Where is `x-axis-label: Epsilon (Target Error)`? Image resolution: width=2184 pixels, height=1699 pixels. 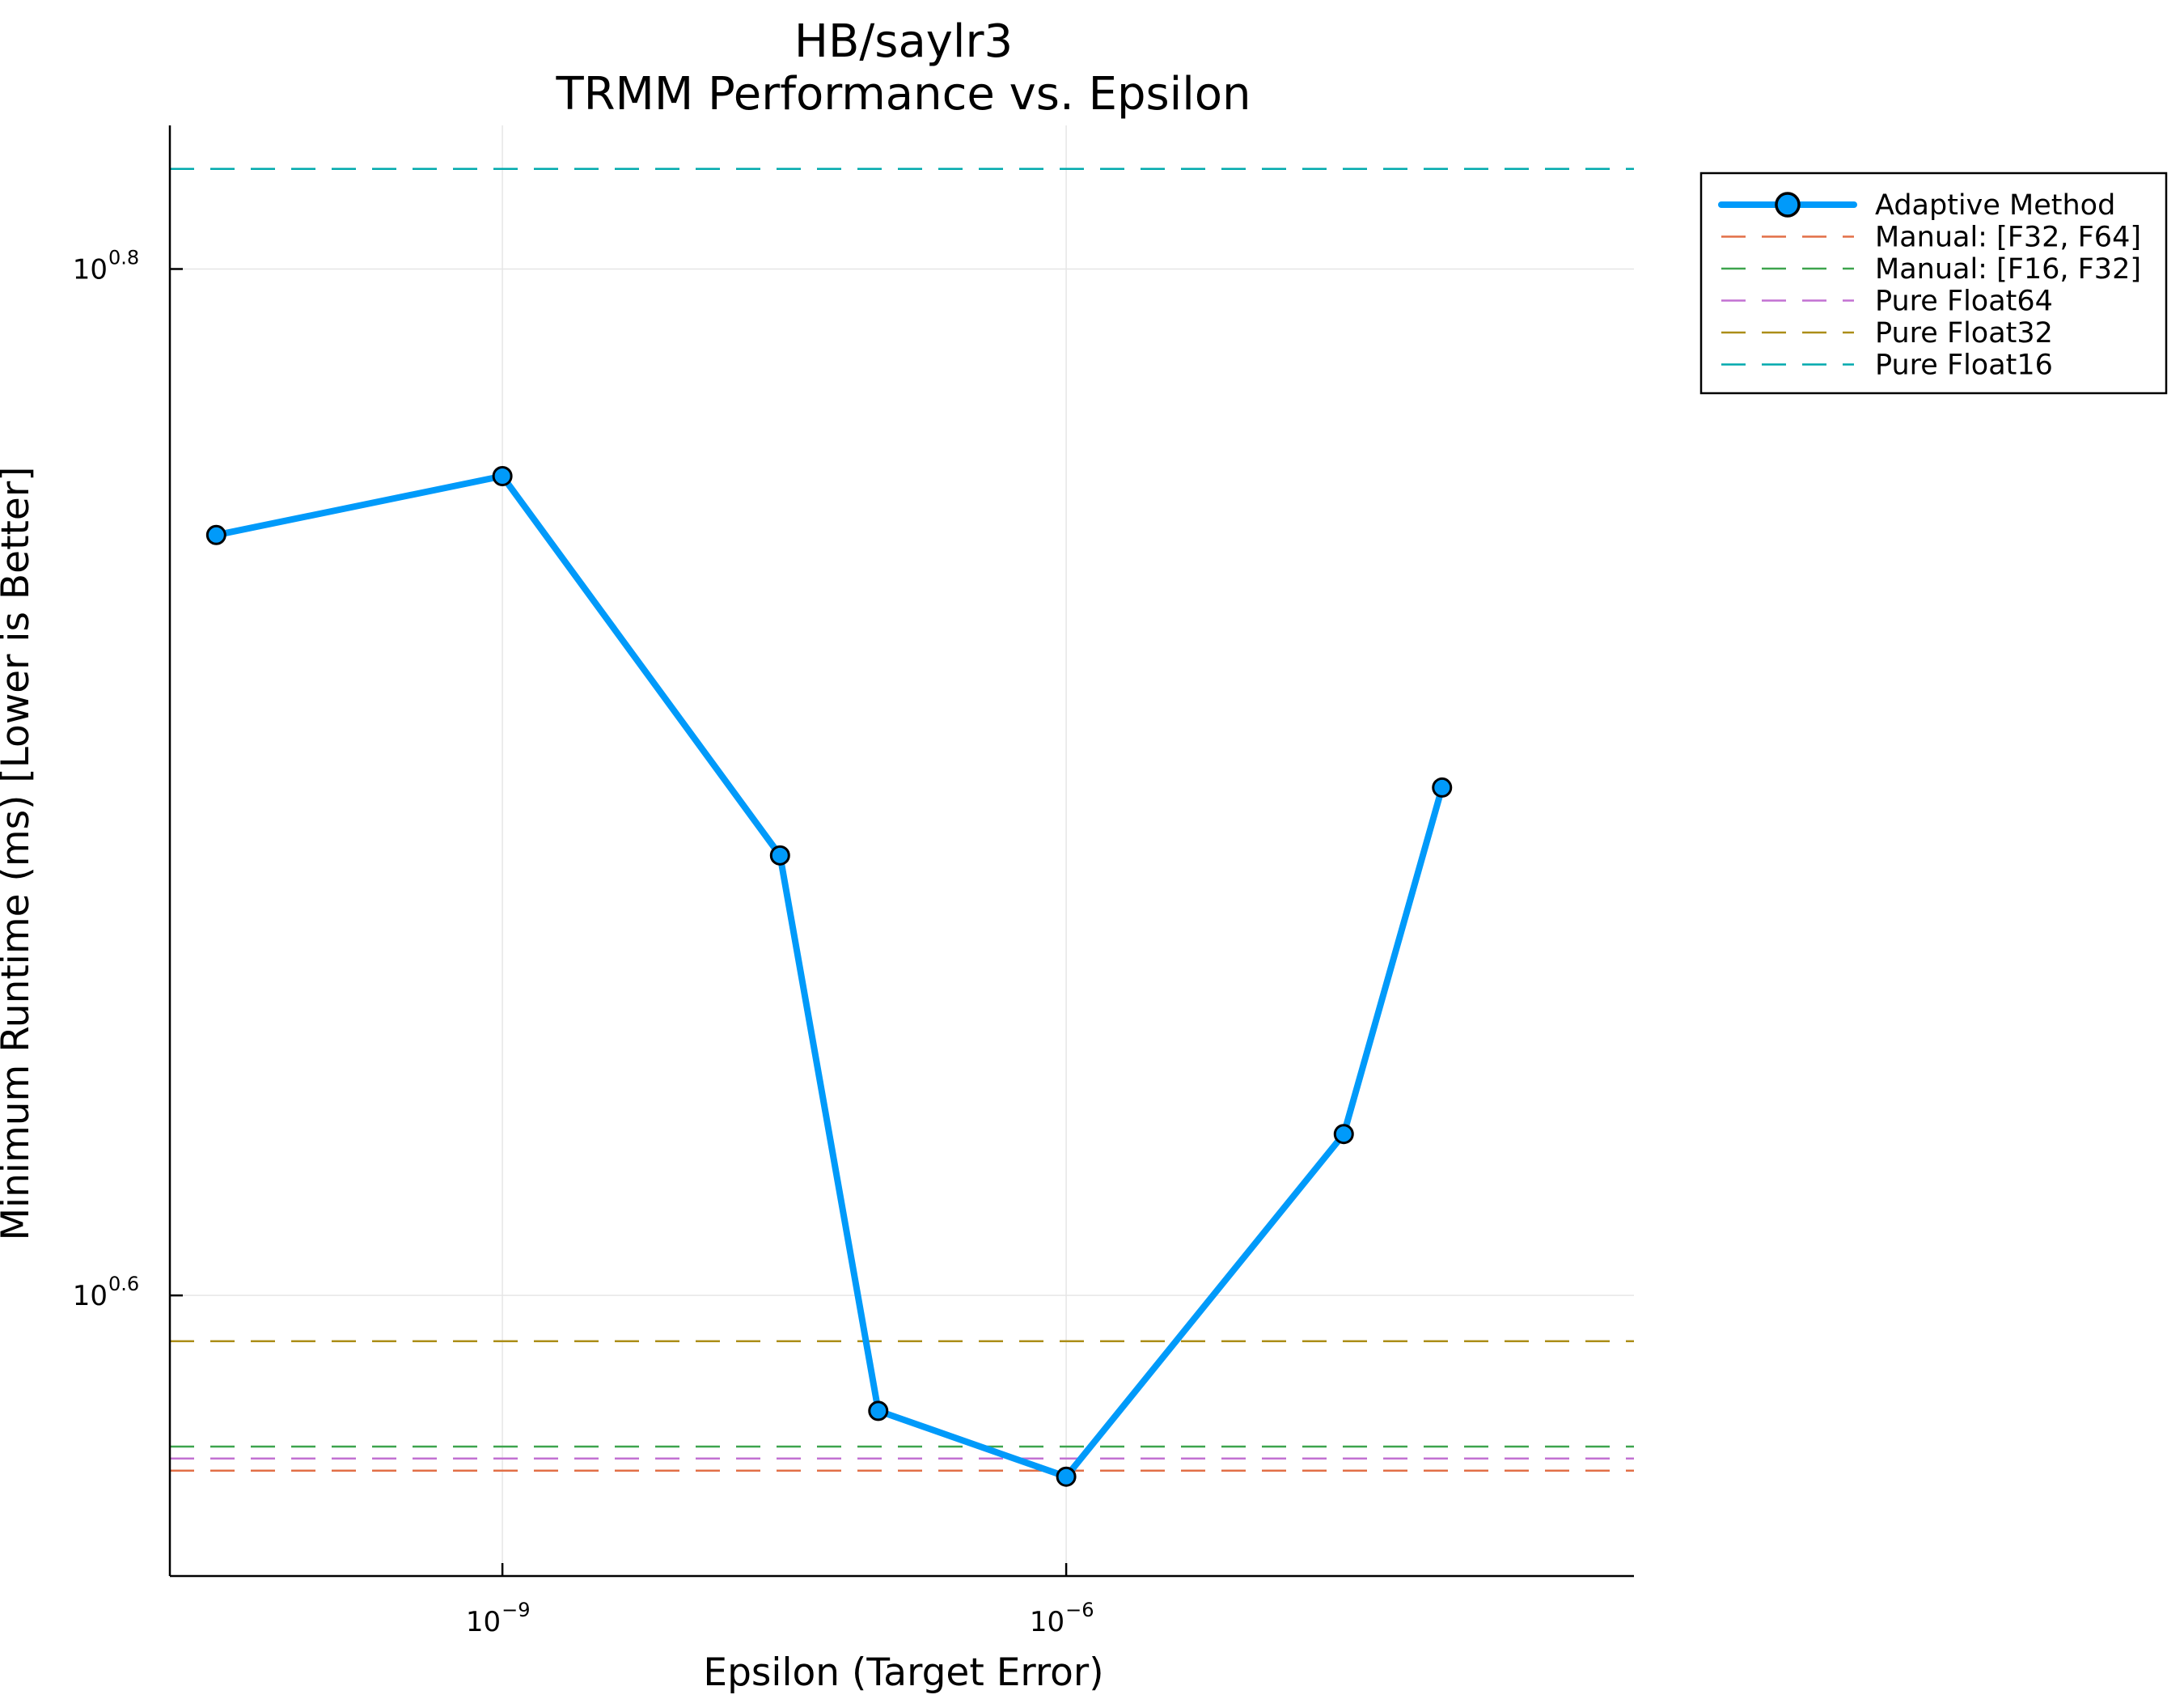
x-axis-label: Epsilon (Target Error) is located at coordinates (903, 1672).